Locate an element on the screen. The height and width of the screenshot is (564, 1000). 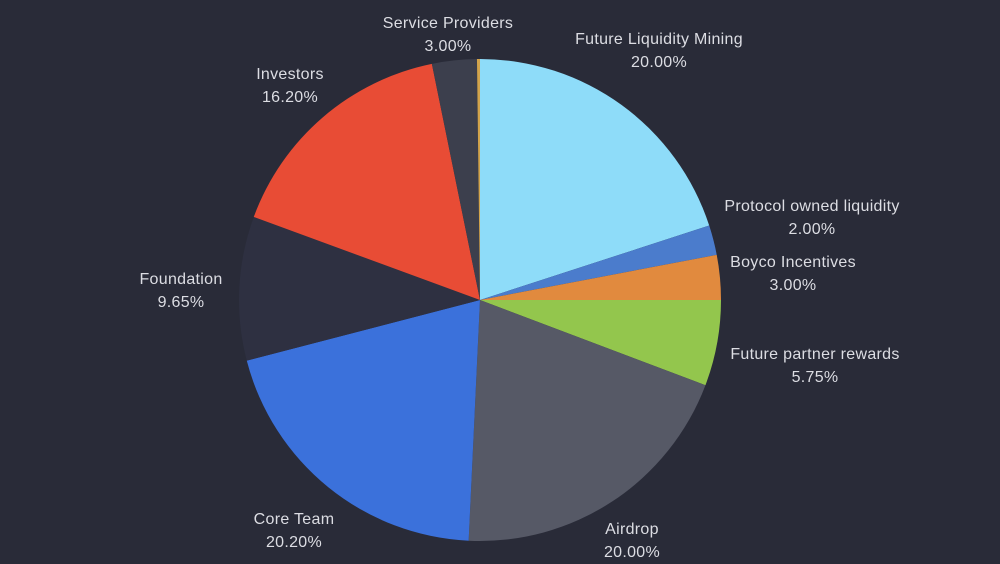
pie-slice-airdrop is located at coordinates (587, 420).